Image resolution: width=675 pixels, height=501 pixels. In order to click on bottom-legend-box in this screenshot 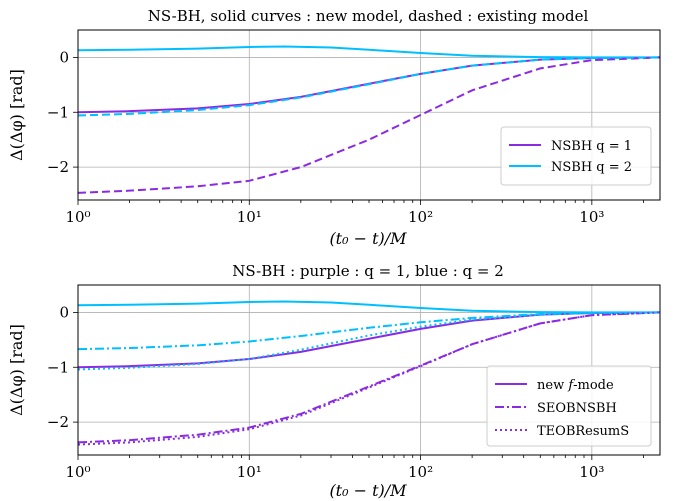, I will do `click(569, 406)`.